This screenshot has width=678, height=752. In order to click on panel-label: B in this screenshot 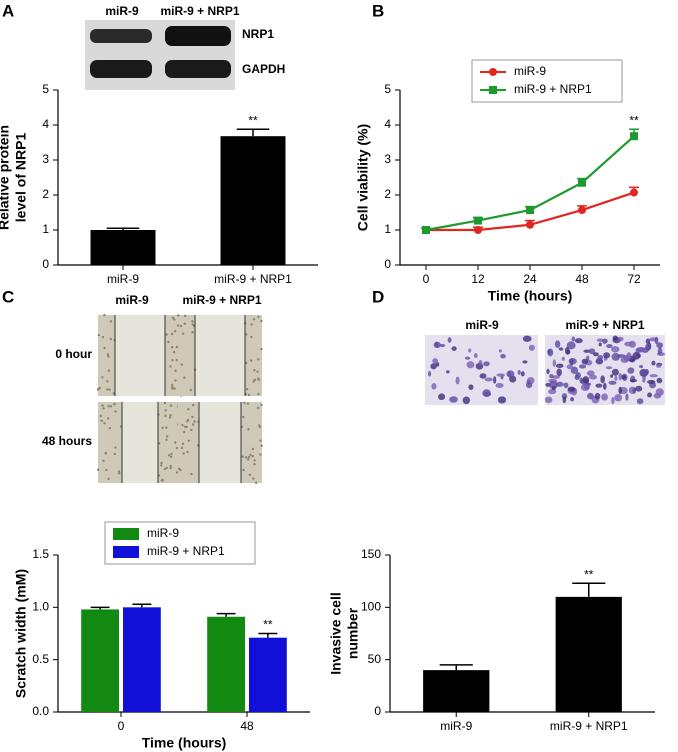, I will do `click(378, 10)`.